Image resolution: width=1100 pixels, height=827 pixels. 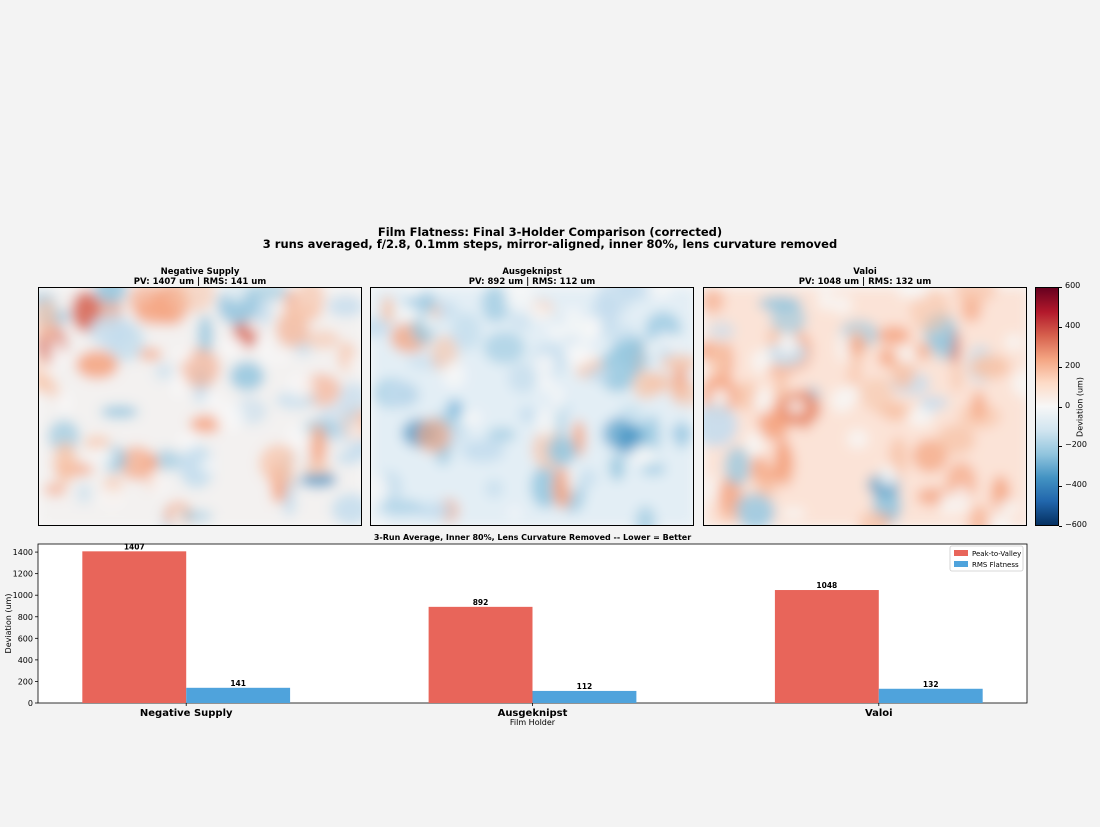 What do you see at coordinates (8, 624) in the screenshot?
I see `y-axis-label: Deviation (um)` at bounding box center [8, 624].